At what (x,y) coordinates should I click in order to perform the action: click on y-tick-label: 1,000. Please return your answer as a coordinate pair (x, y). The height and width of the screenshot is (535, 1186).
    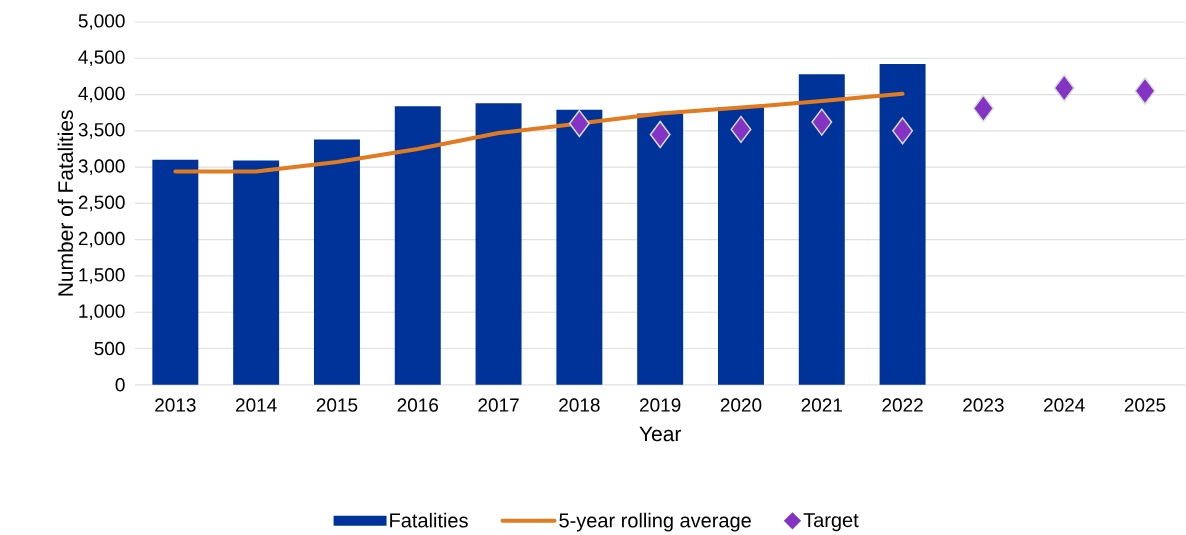
    Looking at the image, I should click on (102, 312).